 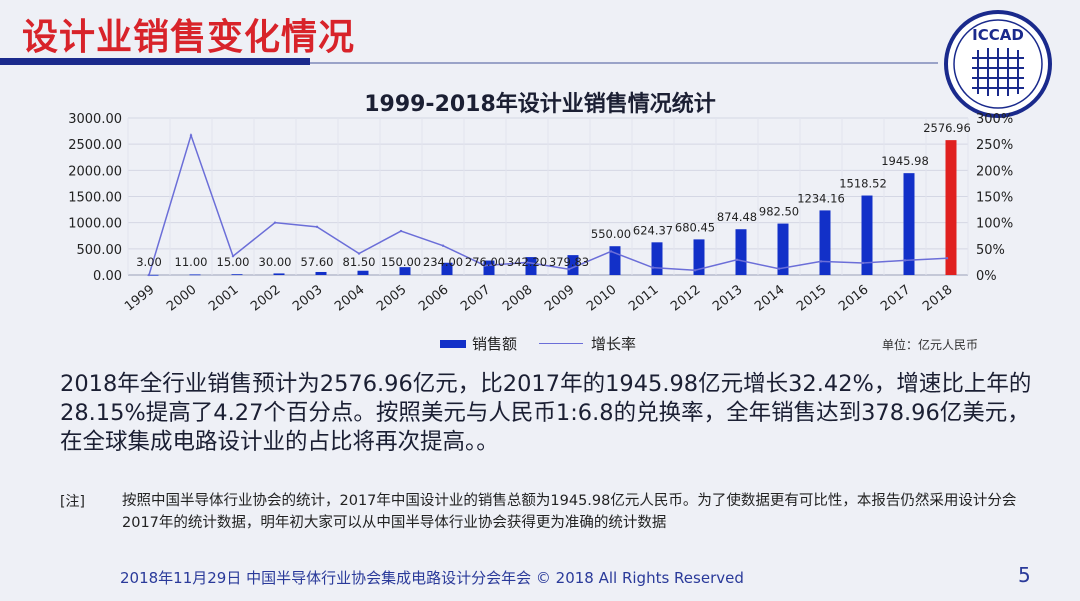 What do you see at coordinates (998, 64) in the screenshot?
I see `iccad-logo: ICCAD` at bounding box center [998, 64].